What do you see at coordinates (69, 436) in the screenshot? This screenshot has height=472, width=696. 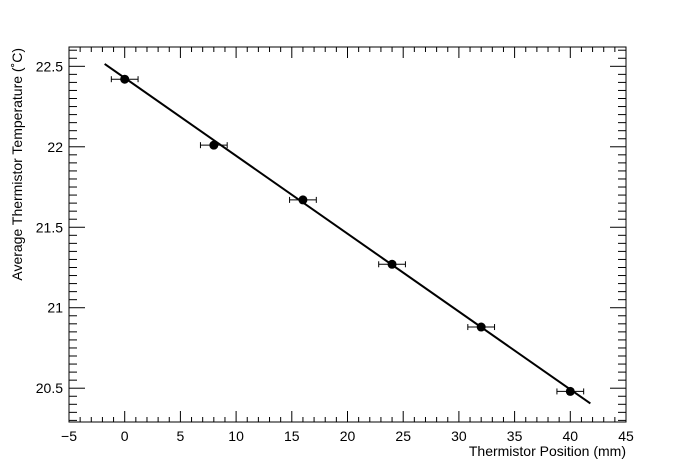 I see `x-tick-label: −5` at bounding box center [69, 436].